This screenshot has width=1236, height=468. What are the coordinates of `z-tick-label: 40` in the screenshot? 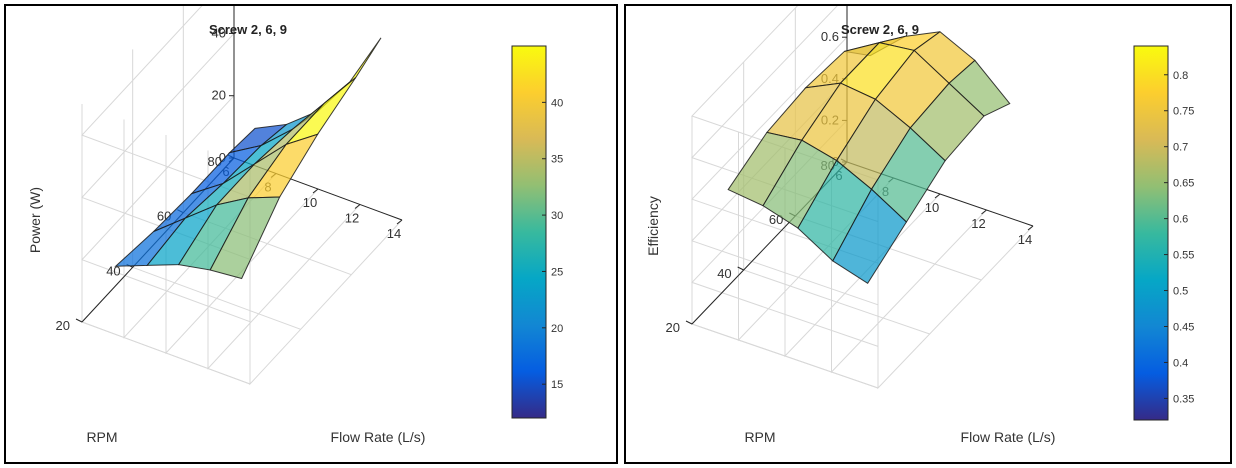 It's located at (219, 32).